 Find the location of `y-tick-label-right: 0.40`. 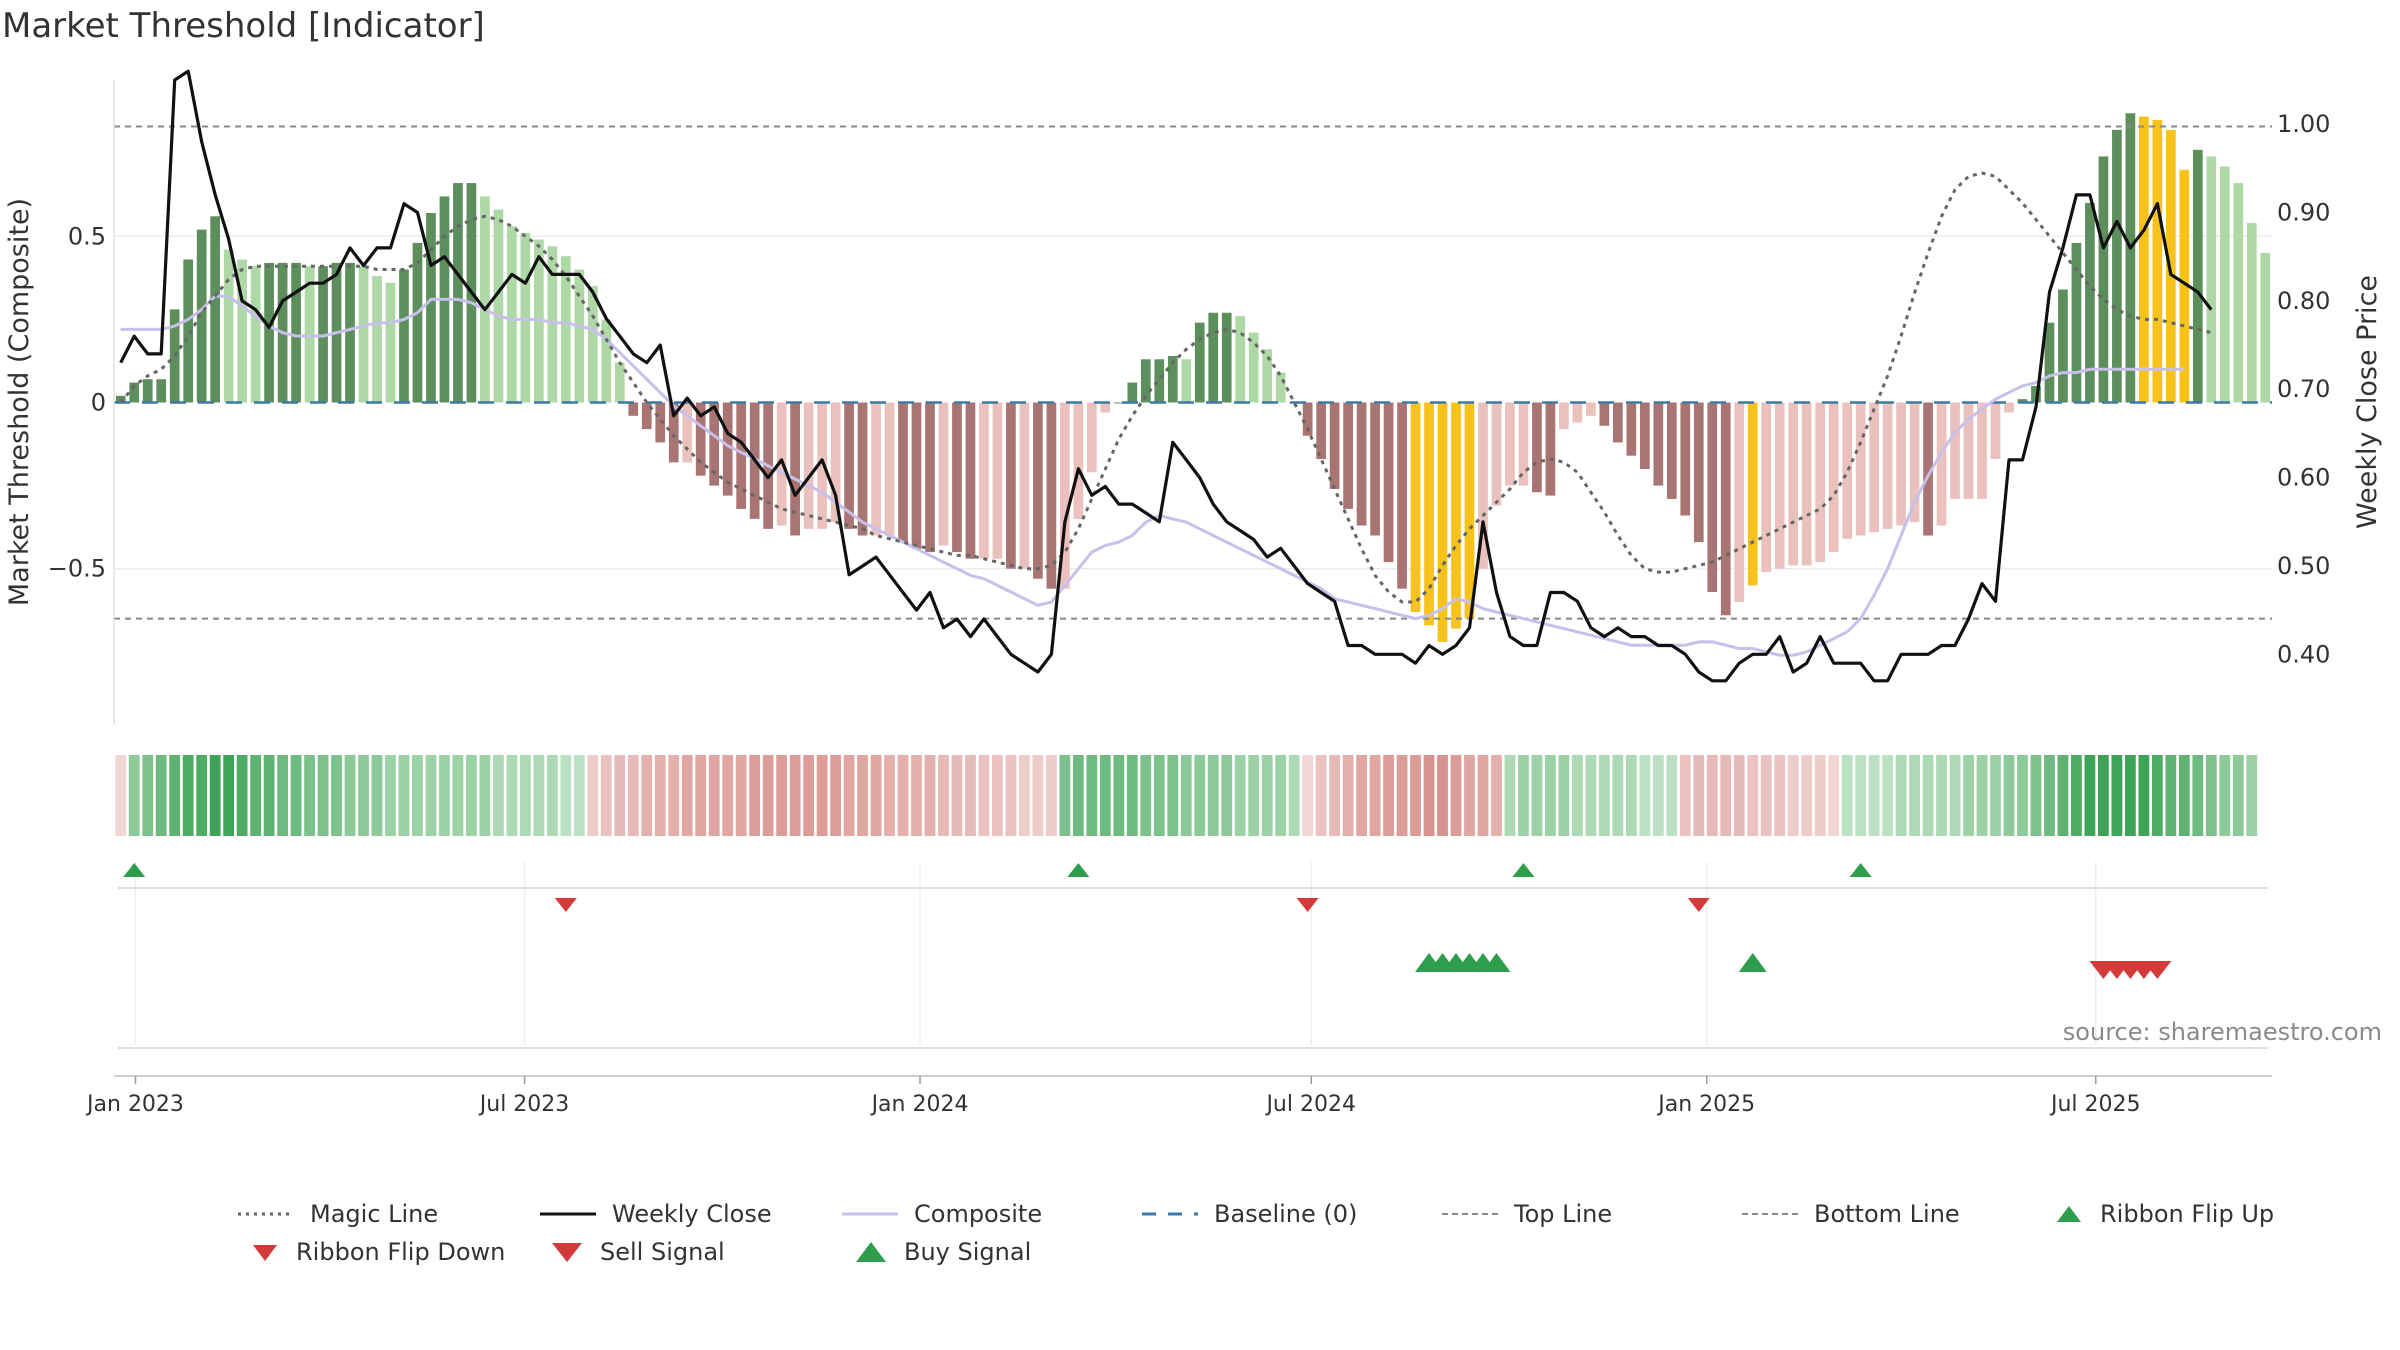

y-tick-label-right: 0.40 is located at coordinates (2303, 654).